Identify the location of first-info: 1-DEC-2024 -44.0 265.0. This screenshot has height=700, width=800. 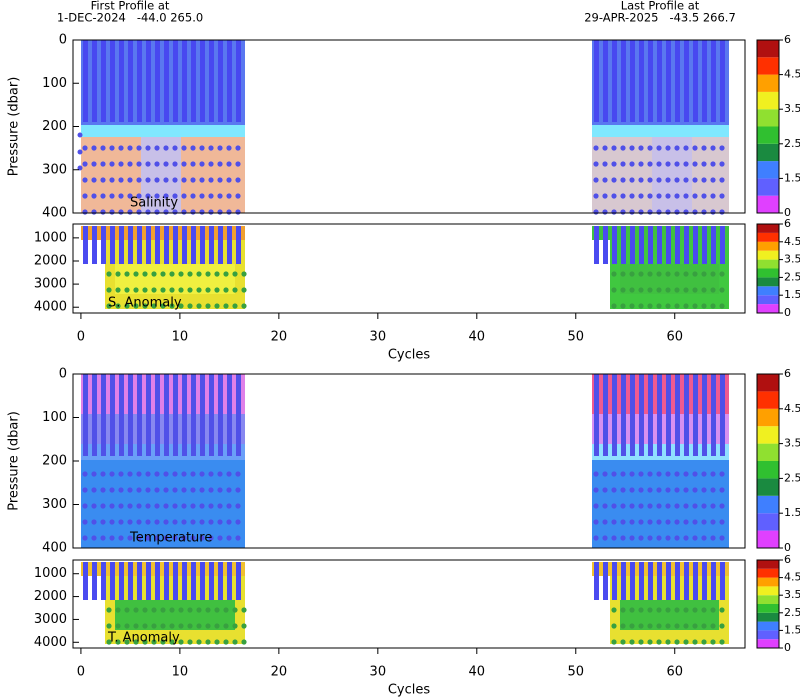
(130, 18).